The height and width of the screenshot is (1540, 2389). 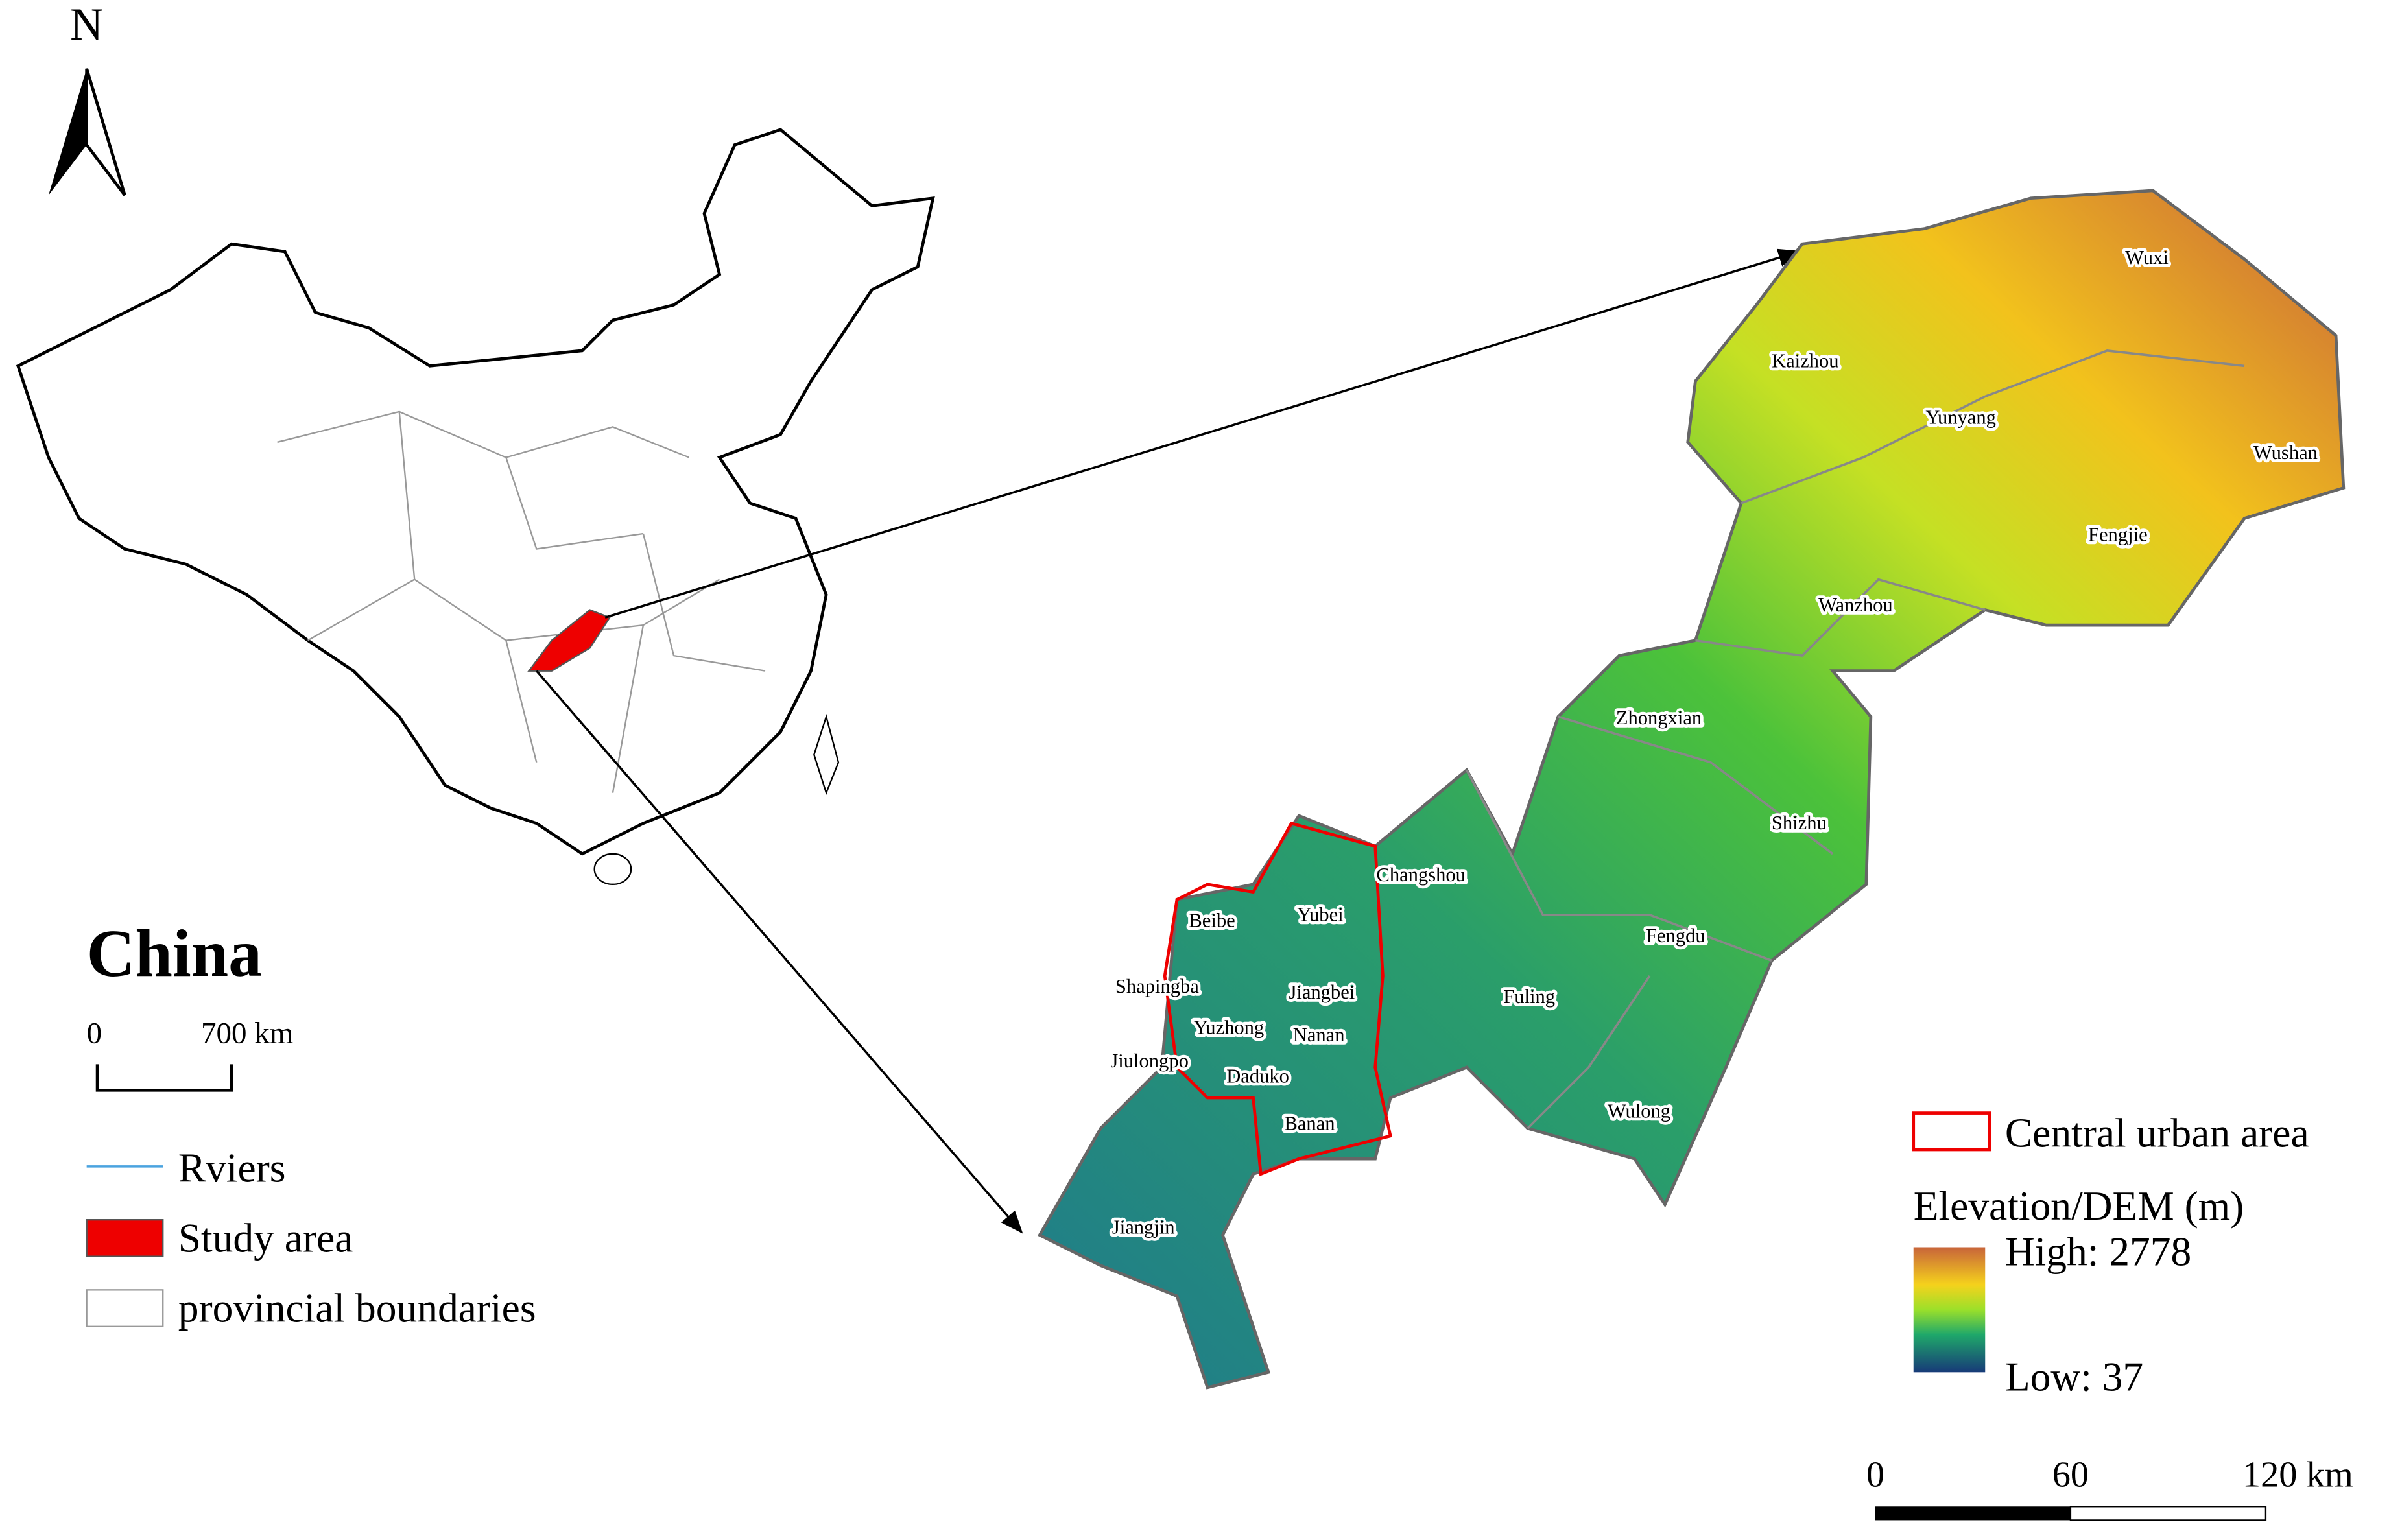 I want to click on scale-label: 120 km, so click(x=2297, y=1475).